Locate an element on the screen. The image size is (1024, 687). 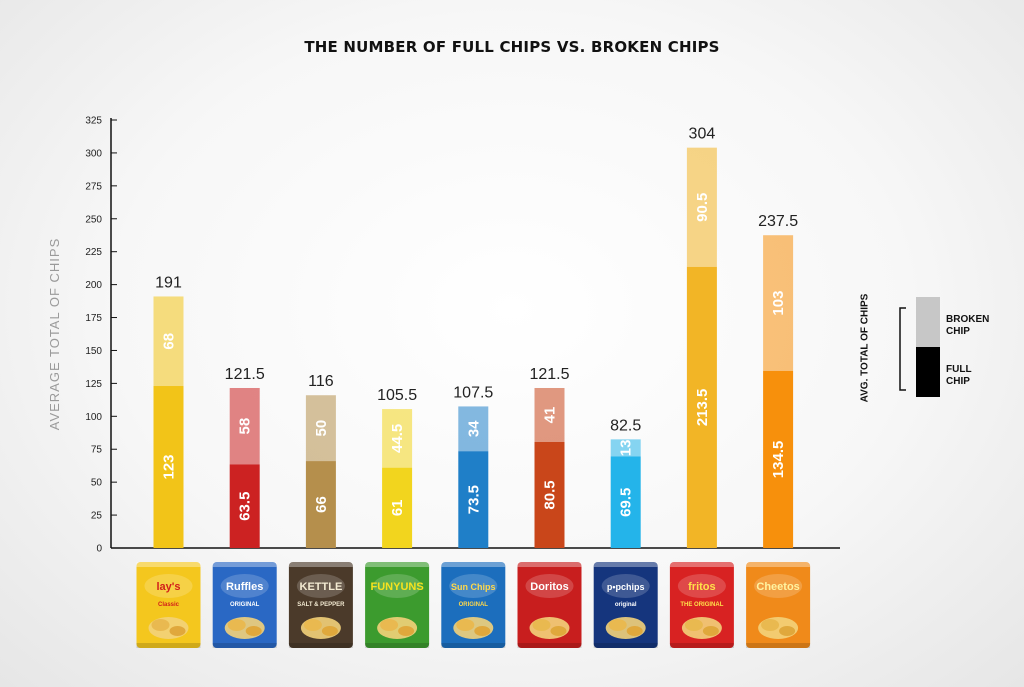
bar-broken-popchips is located at coordinates (625, 448).